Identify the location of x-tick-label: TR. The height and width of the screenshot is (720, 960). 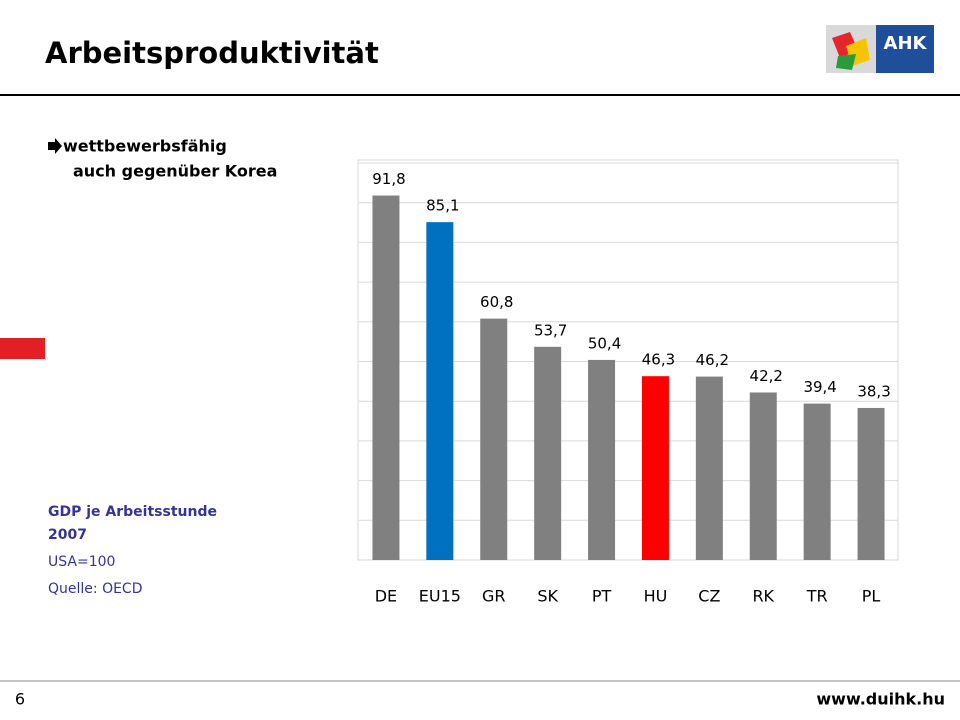
(817, 596).